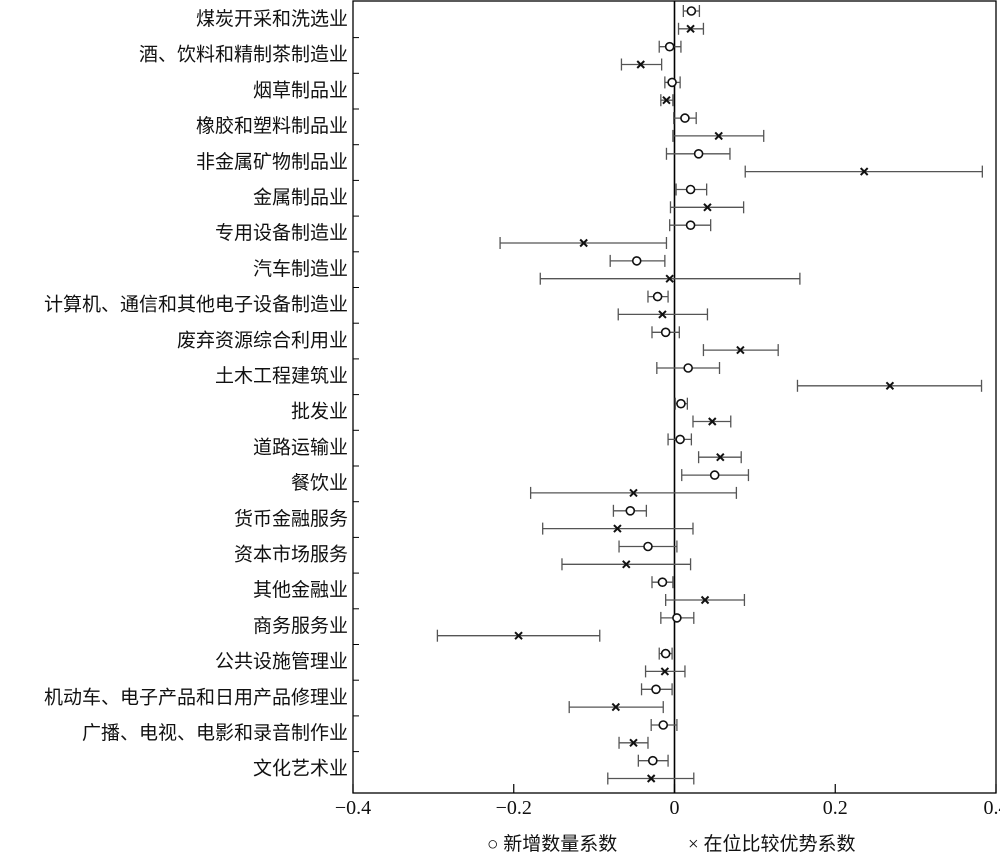 The width and height of the screenshot is (1000, 854). Describe the element at coordinates (300, 626) in the screenshot. I see `category-label: 商务服务业` at that location.